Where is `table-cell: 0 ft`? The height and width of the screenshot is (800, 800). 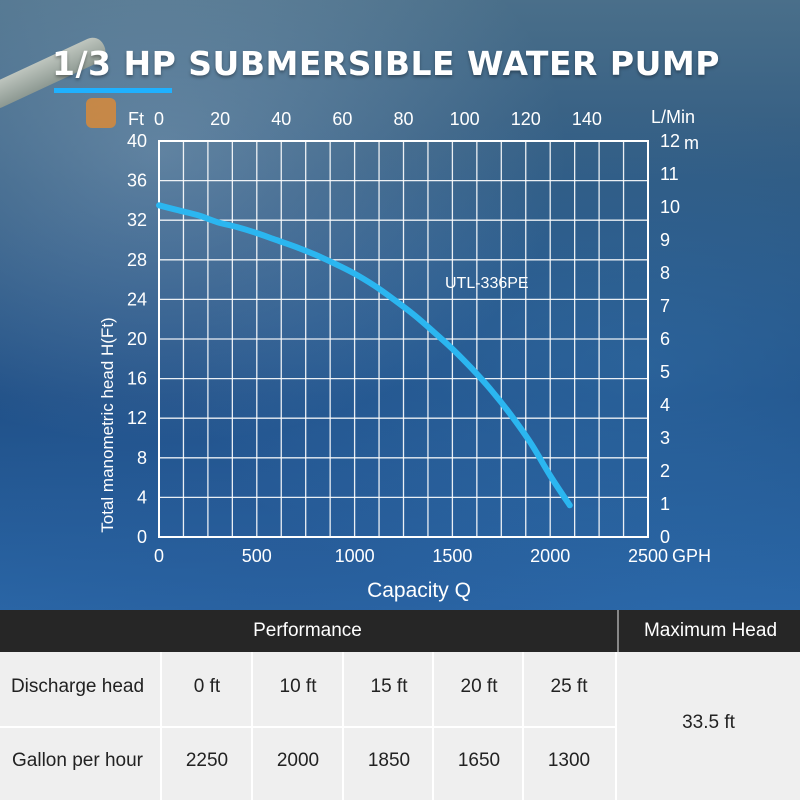
table-cell: 0 ft is located at coordinates (207, 686).